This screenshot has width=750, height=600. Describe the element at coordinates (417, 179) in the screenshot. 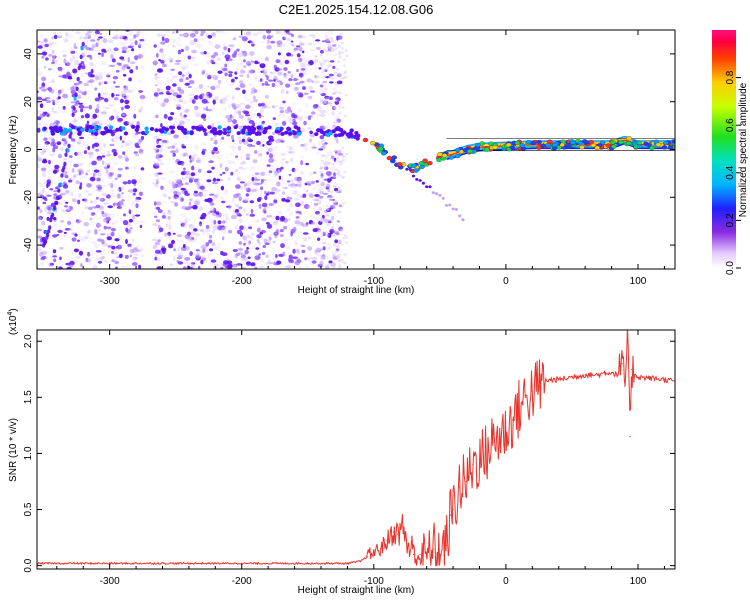

I see `spectrogram-tail-blob` at that location.